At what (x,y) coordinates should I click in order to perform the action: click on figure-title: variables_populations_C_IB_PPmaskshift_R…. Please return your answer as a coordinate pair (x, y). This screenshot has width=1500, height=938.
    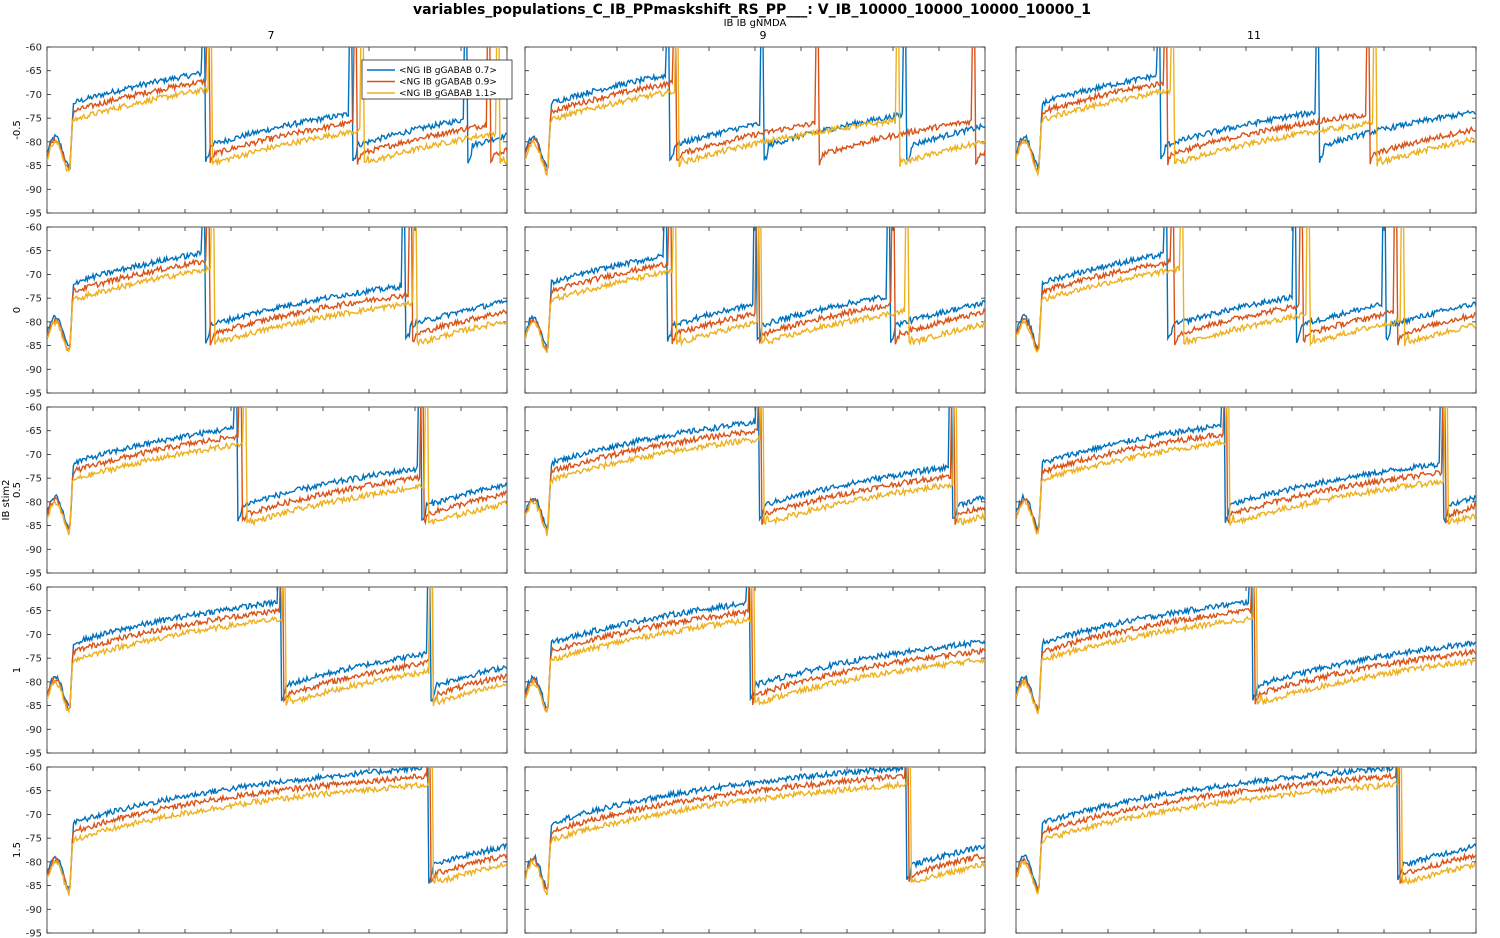
    Looking at the image, I should click on (752, 10).